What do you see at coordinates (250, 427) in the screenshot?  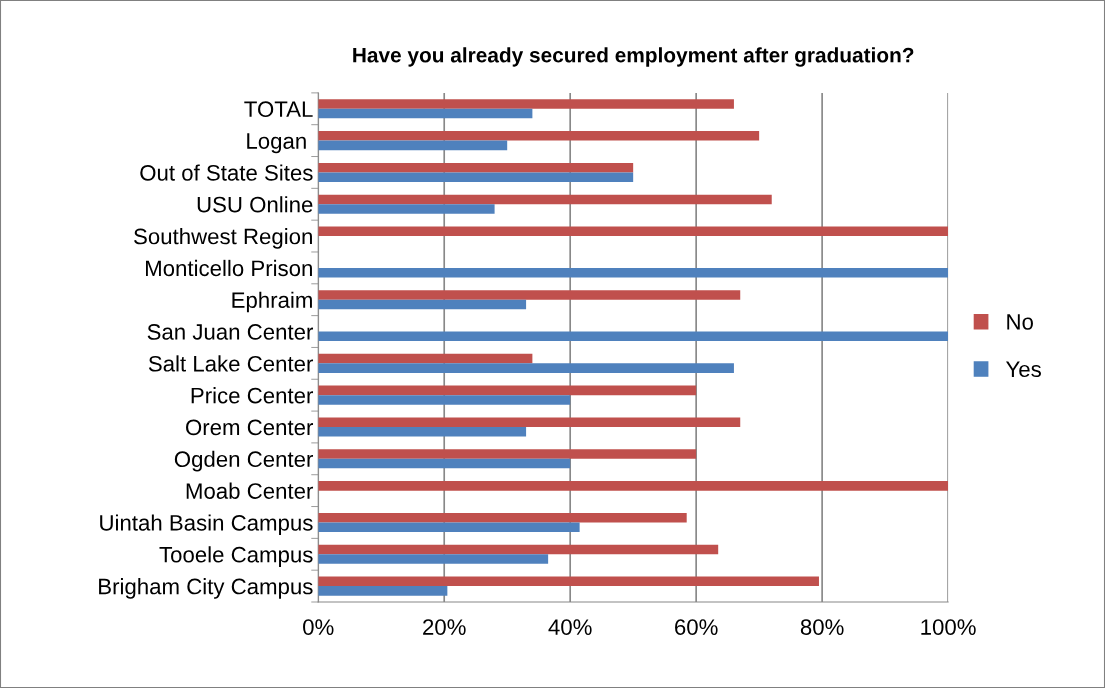 I see `y-tick-label: Orem Center` at bounding box center [250, 427].